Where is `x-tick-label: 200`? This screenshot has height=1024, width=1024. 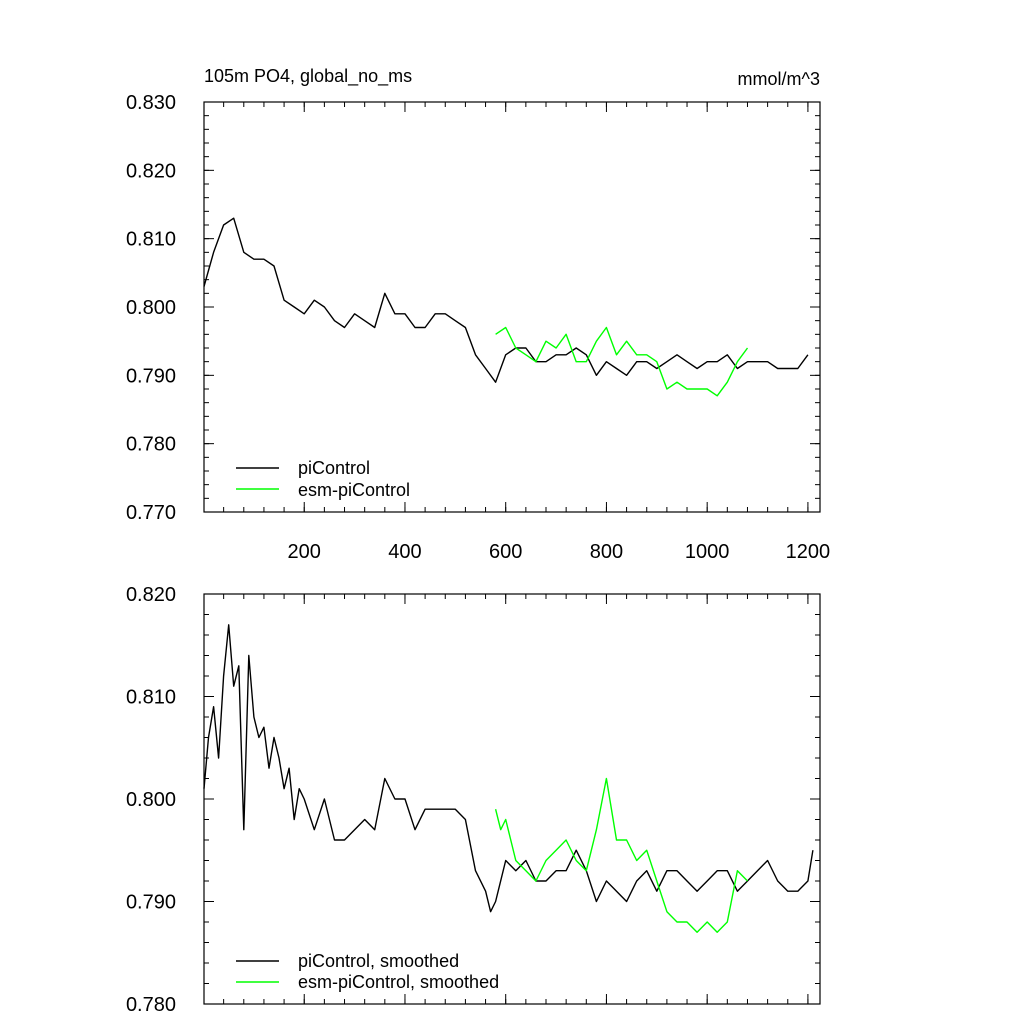 x-tick-label: 200 is located at coordinates (304, 552).